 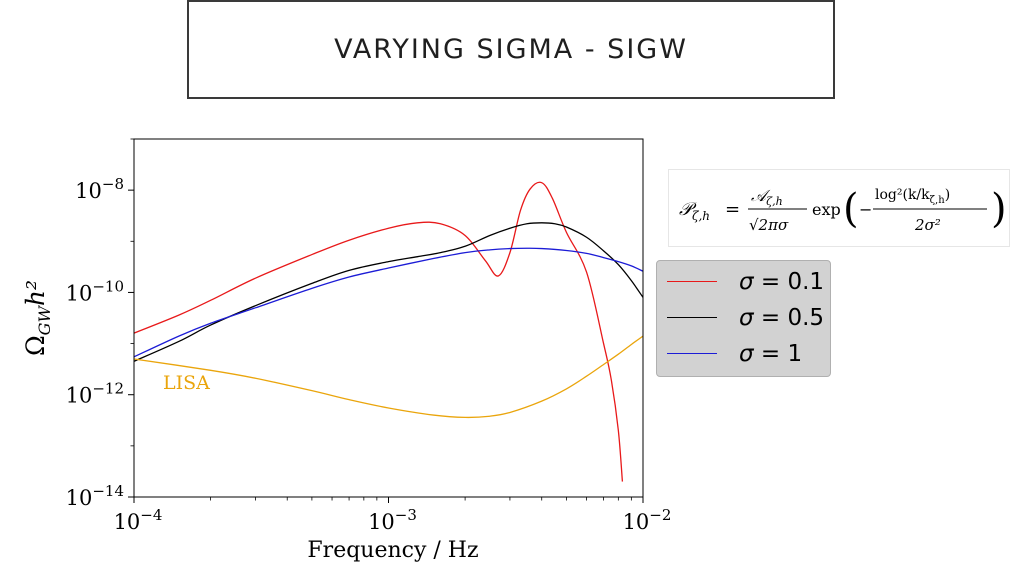 I want to click on y-axis-label: ΩGWh², so click(x=37, y=318).